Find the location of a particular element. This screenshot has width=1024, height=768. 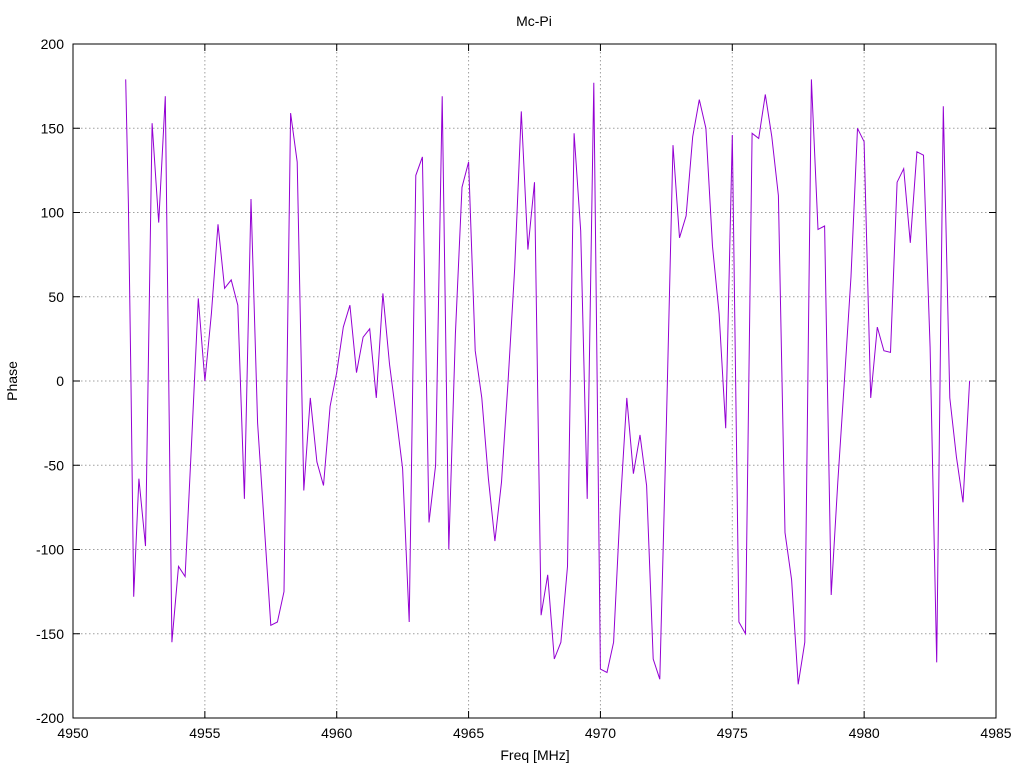

x-tick-label: 4970 is located at coordinates (600, 733).